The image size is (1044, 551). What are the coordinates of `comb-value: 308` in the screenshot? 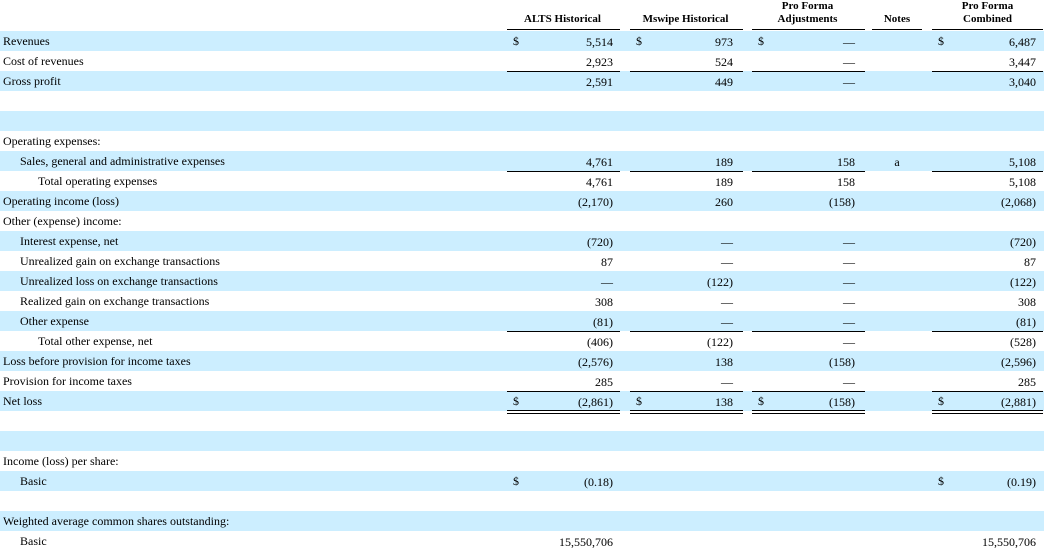 It's located at (1027, 302).